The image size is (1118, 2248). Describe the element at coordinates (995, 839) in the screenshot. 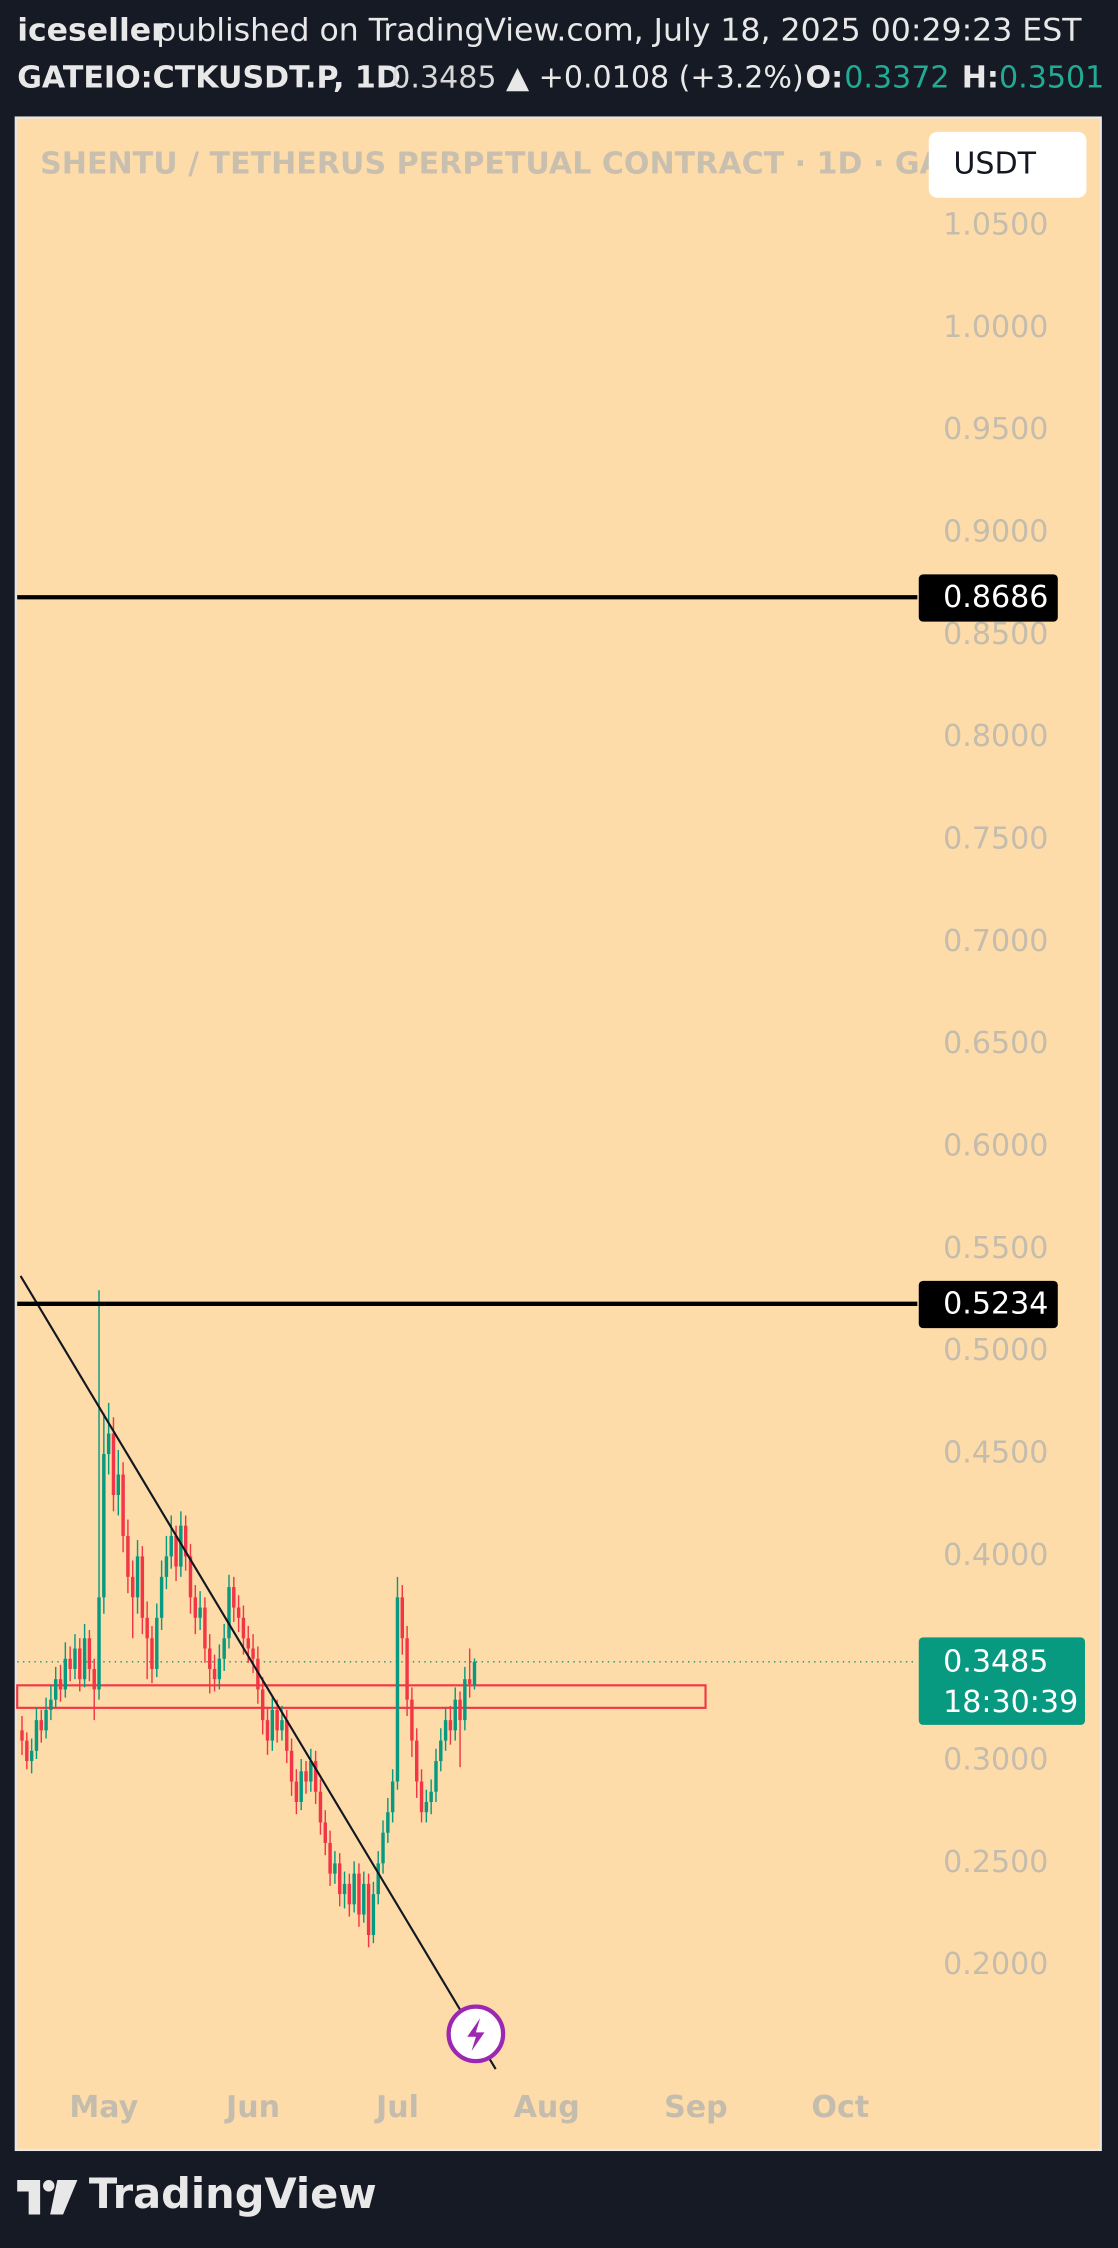

I see `y-tick-label: 0.7500` at that location.